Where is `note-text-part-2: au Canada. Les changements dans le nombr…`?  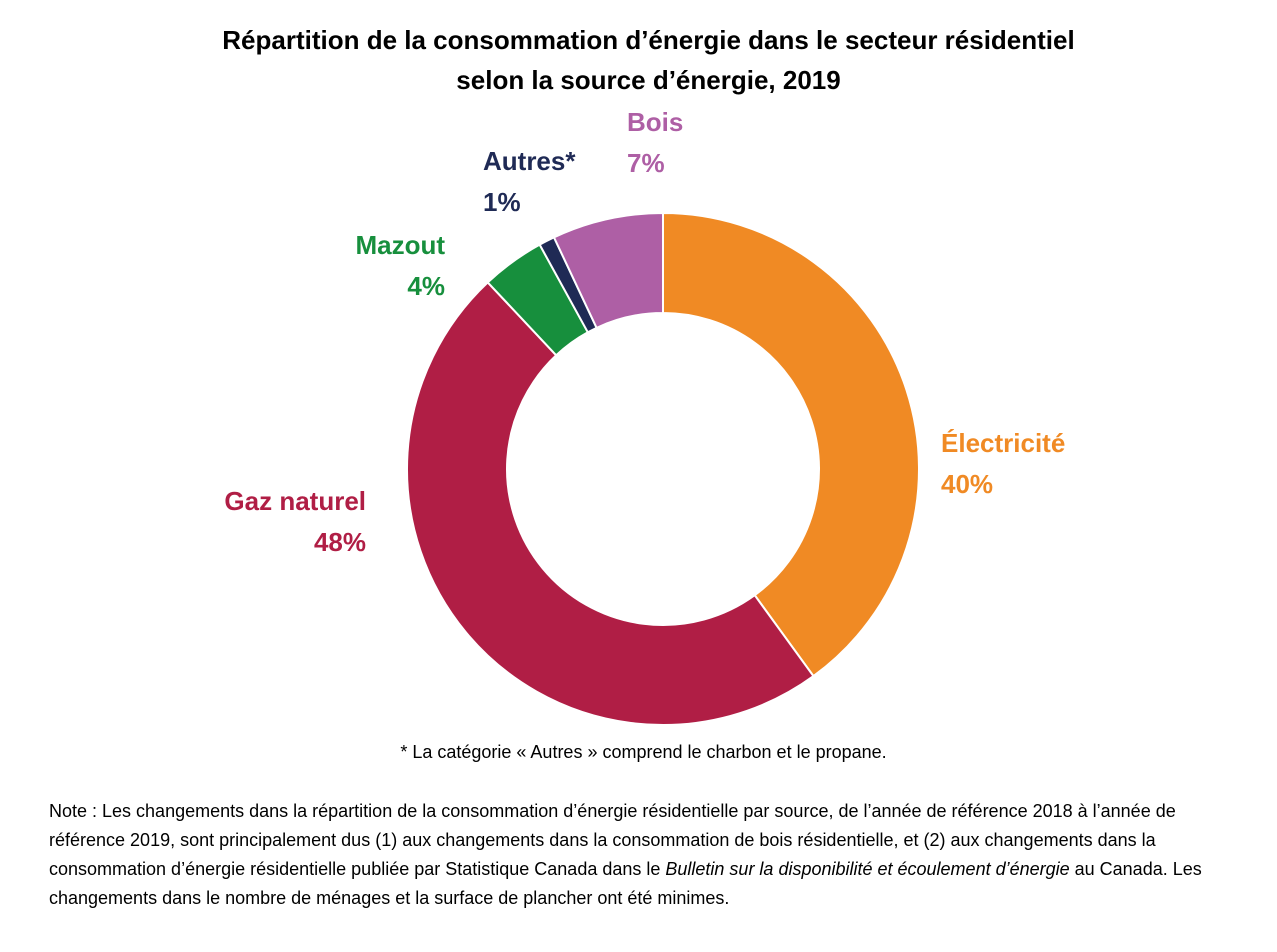
note-text-part-2: au Canada. Les changements dans le nombr… is located at coordinates (625, 883).